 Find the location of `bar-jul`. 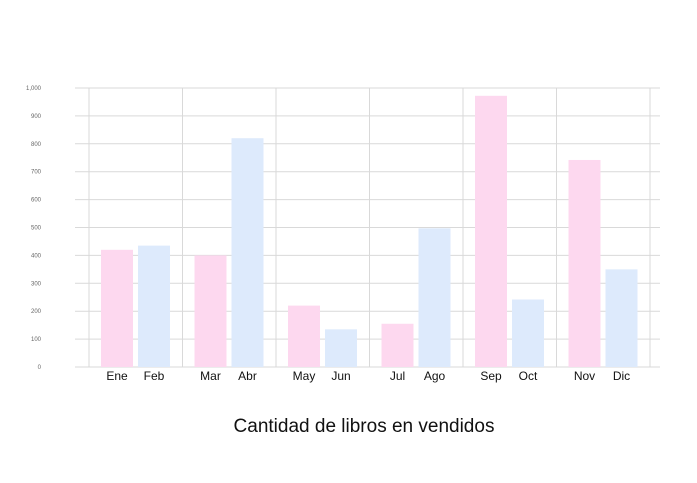

bar-jul is located at coordinates (397, 345).